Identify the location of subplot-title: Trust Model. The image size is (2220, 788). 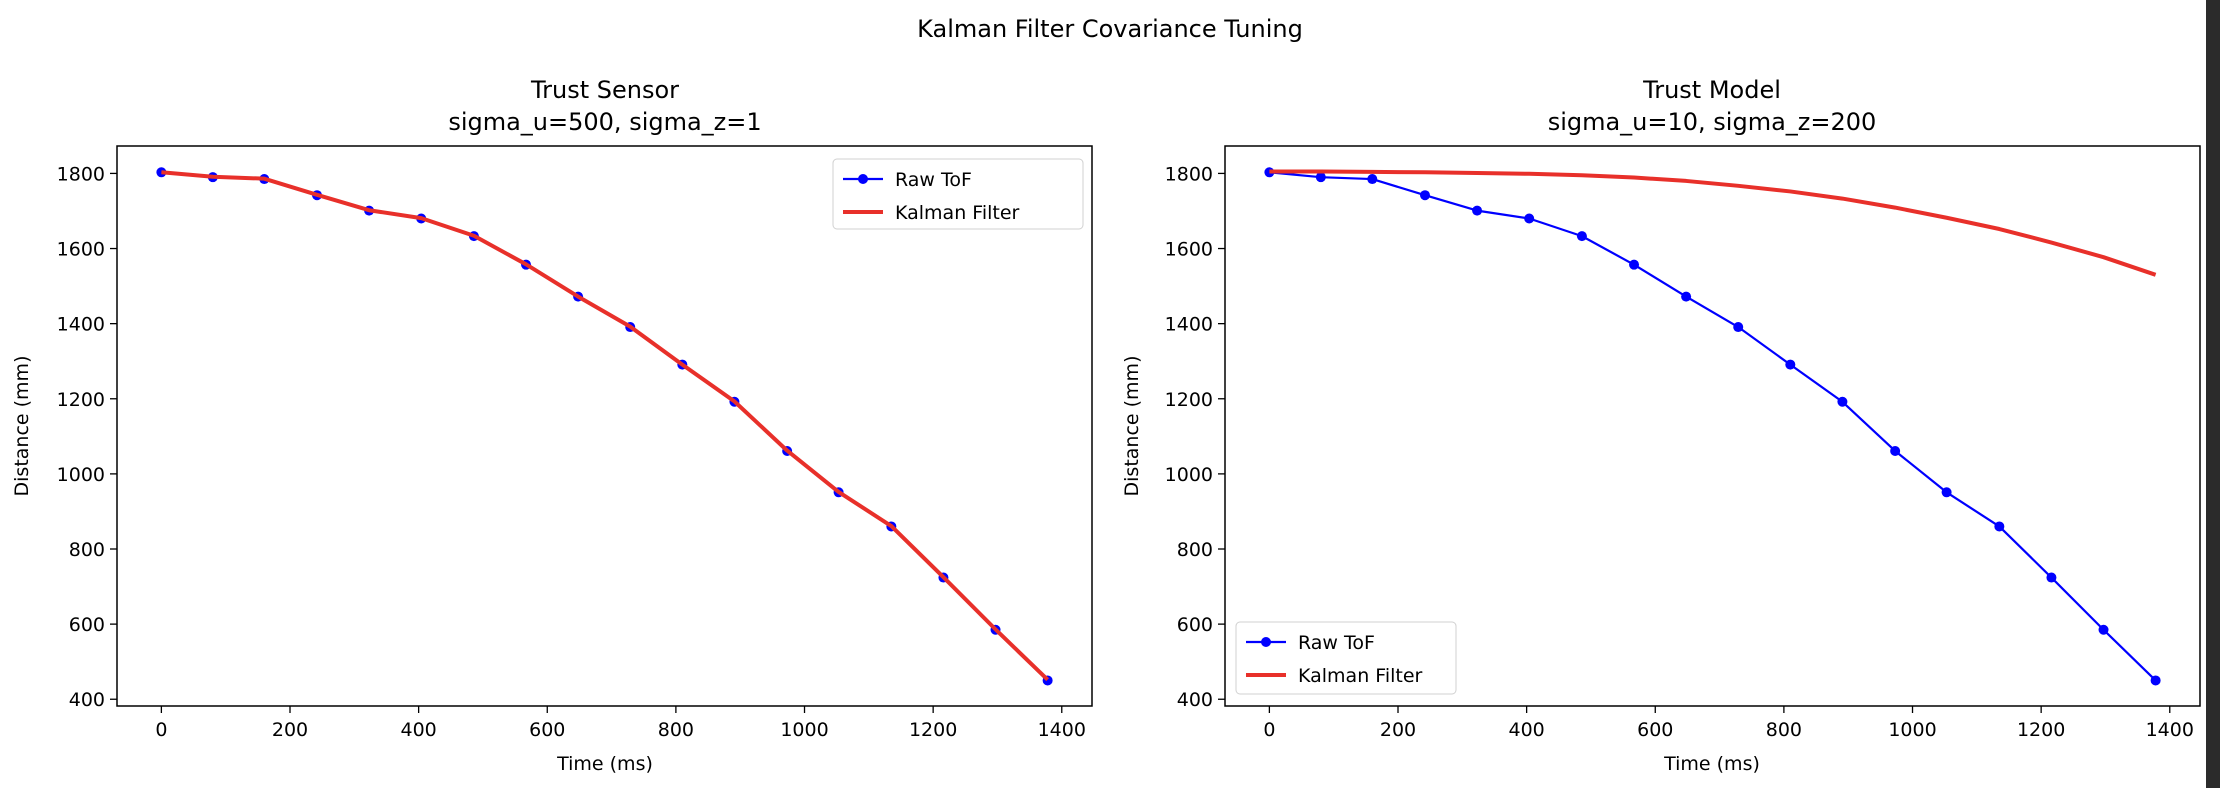
(1711, 90).